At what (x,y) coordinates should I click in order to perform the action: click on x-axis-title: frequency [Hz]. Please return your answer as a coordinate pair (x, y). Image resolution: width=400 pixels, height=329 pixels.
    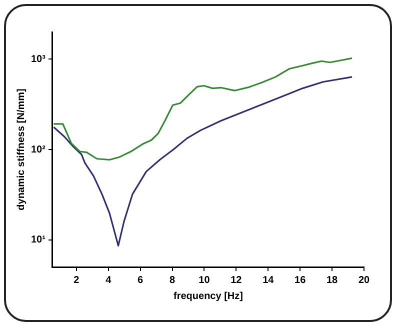
    Looking at the image, I should click on (208, 296).